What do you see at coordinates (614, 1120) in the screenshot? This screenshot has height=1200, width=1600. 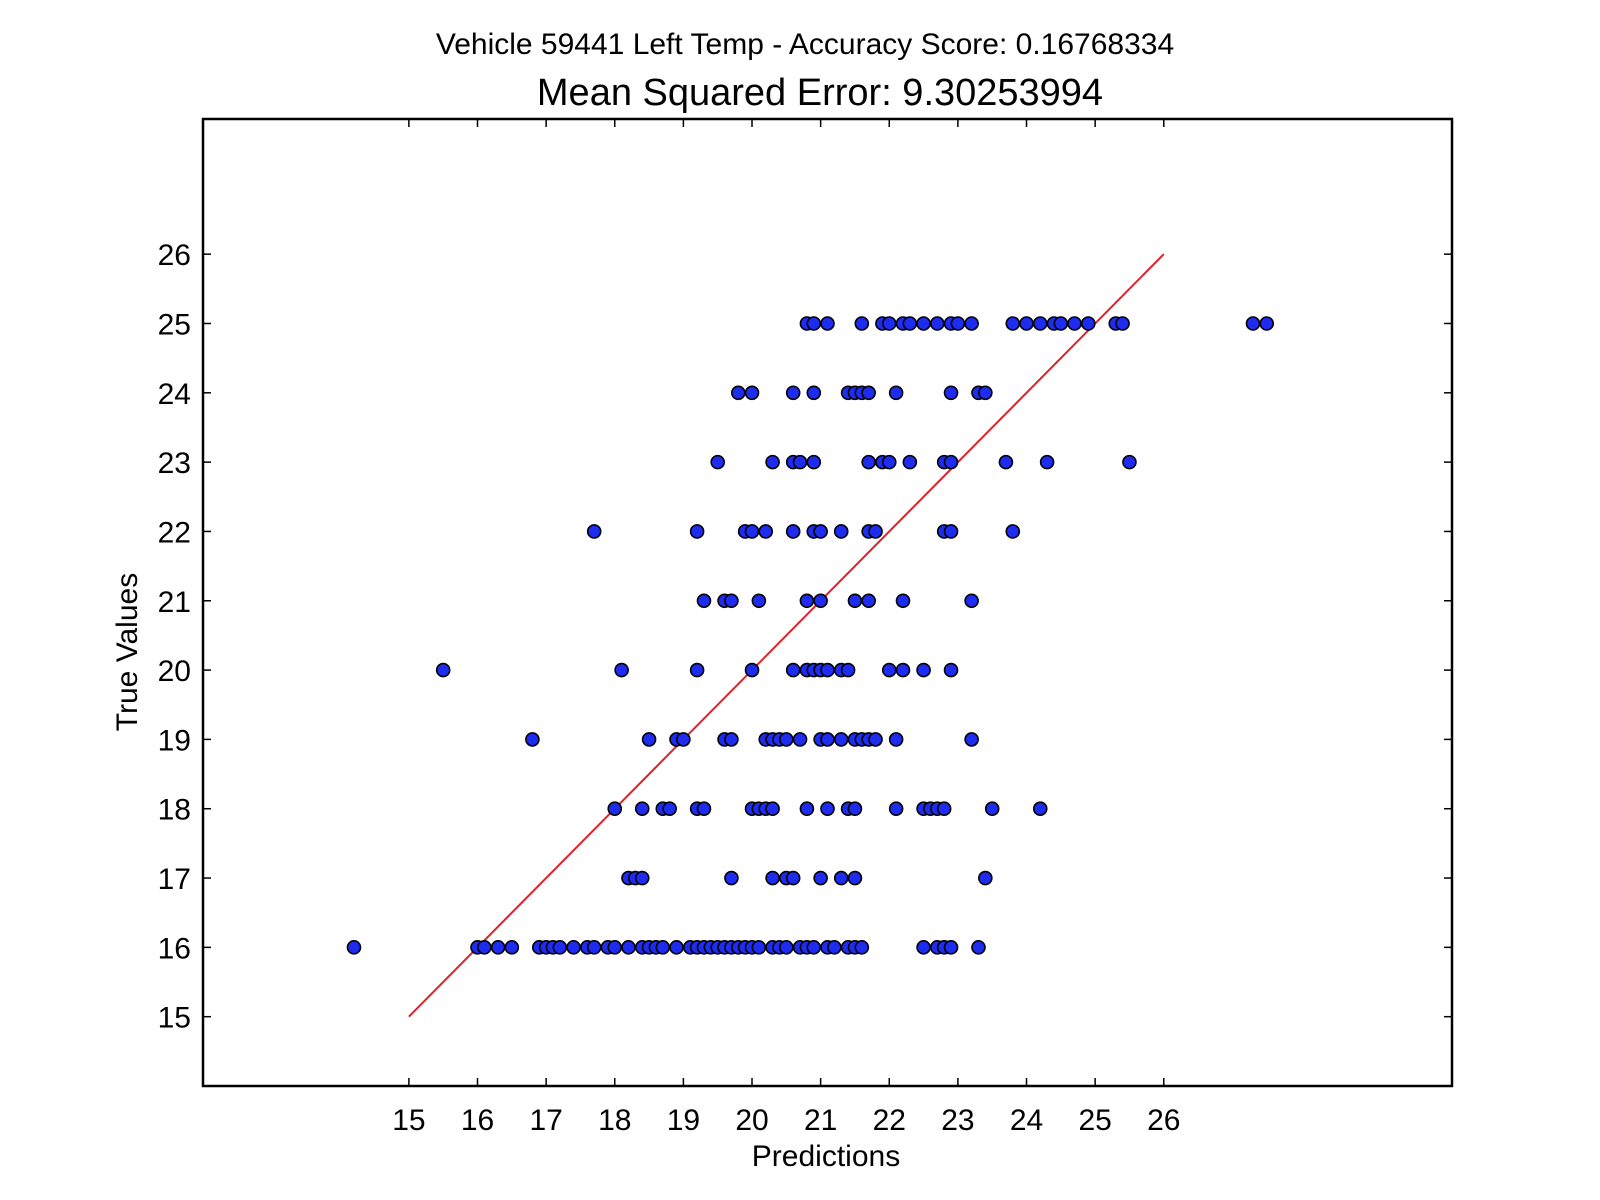 I see `x-tick-label: 18` at bounding box center [614, 1120].